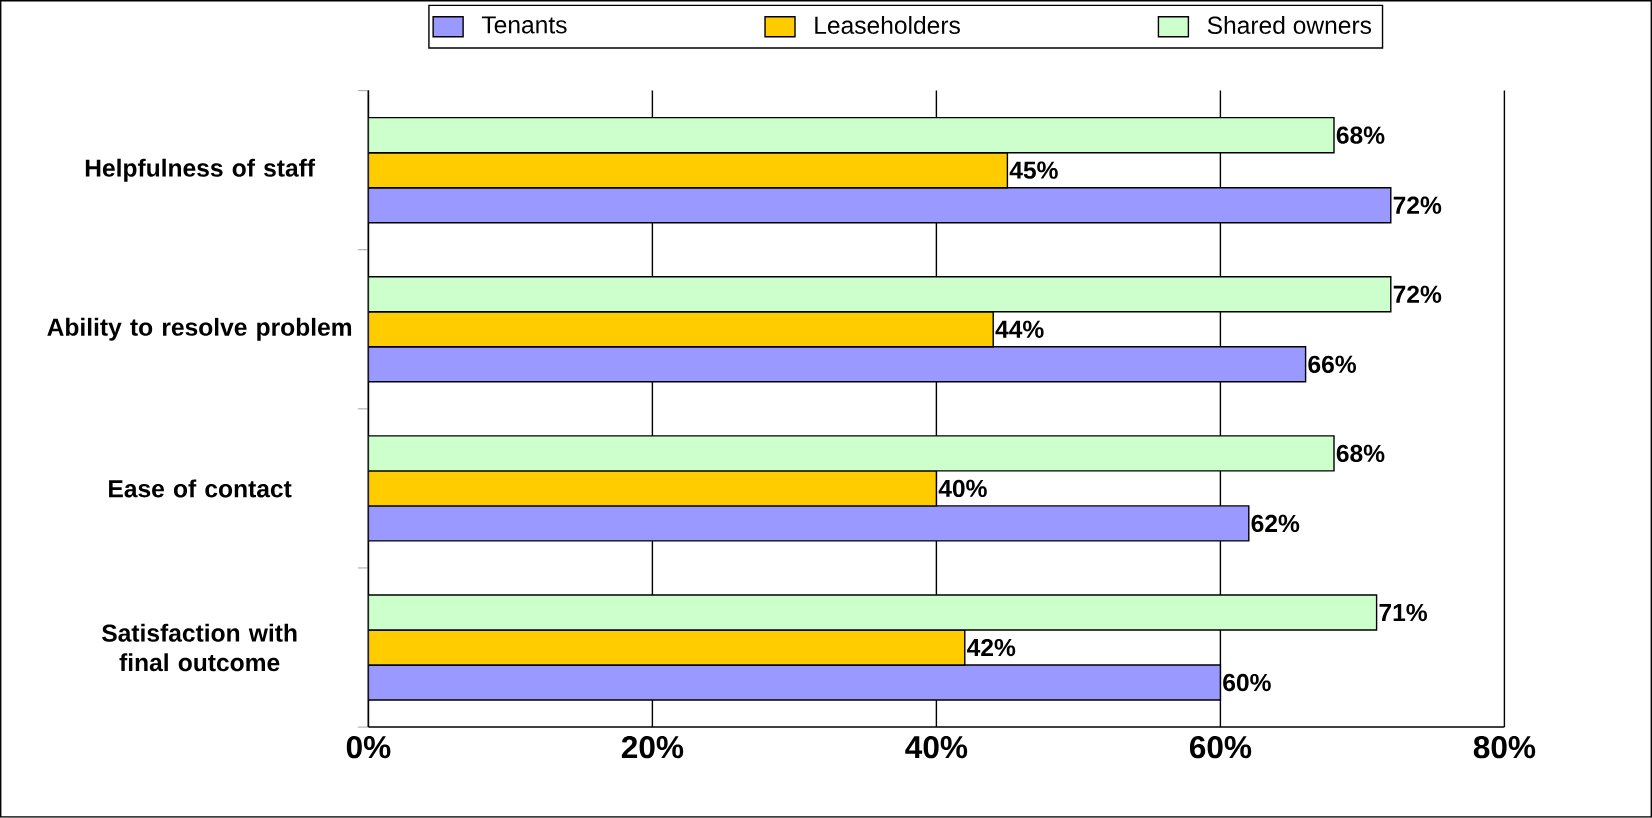 This screenshot has width=1652, height=818. Describe the element at coordinates (936, 747) in the screenshot. I see `x-tick-label: 40%` at that location.